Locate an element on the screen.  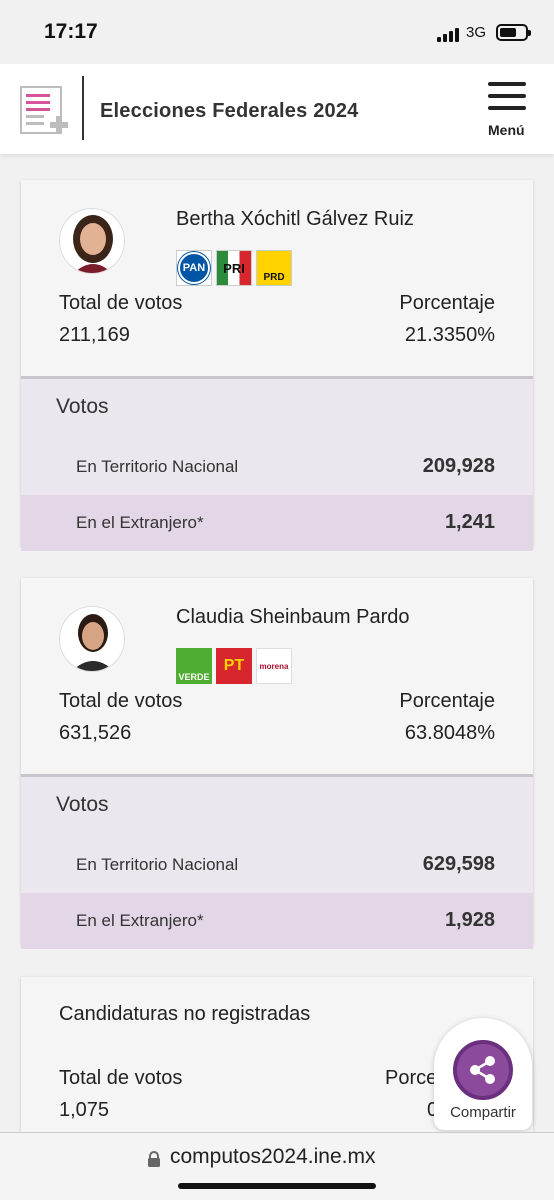
total-votes-value: 1,075 is located at coordinates (84, 1110).